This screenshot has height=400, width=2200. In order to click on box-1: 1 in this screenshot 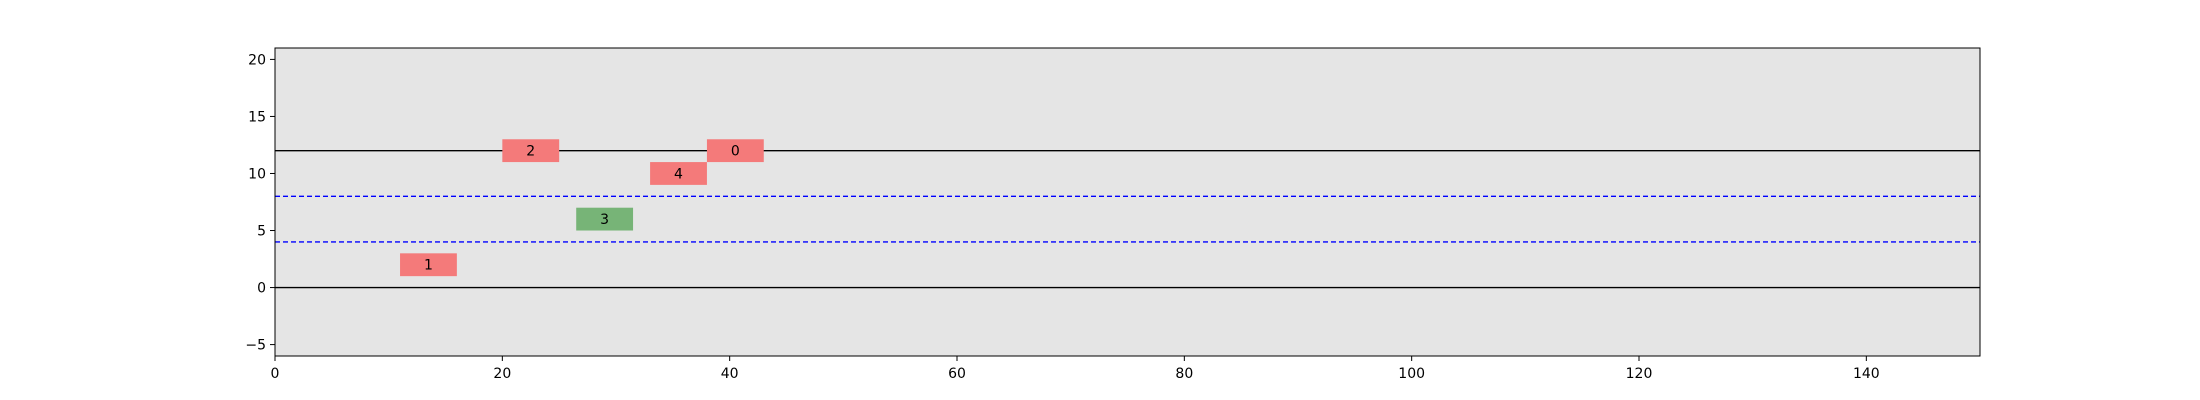, I will do `click(428, 265)`.